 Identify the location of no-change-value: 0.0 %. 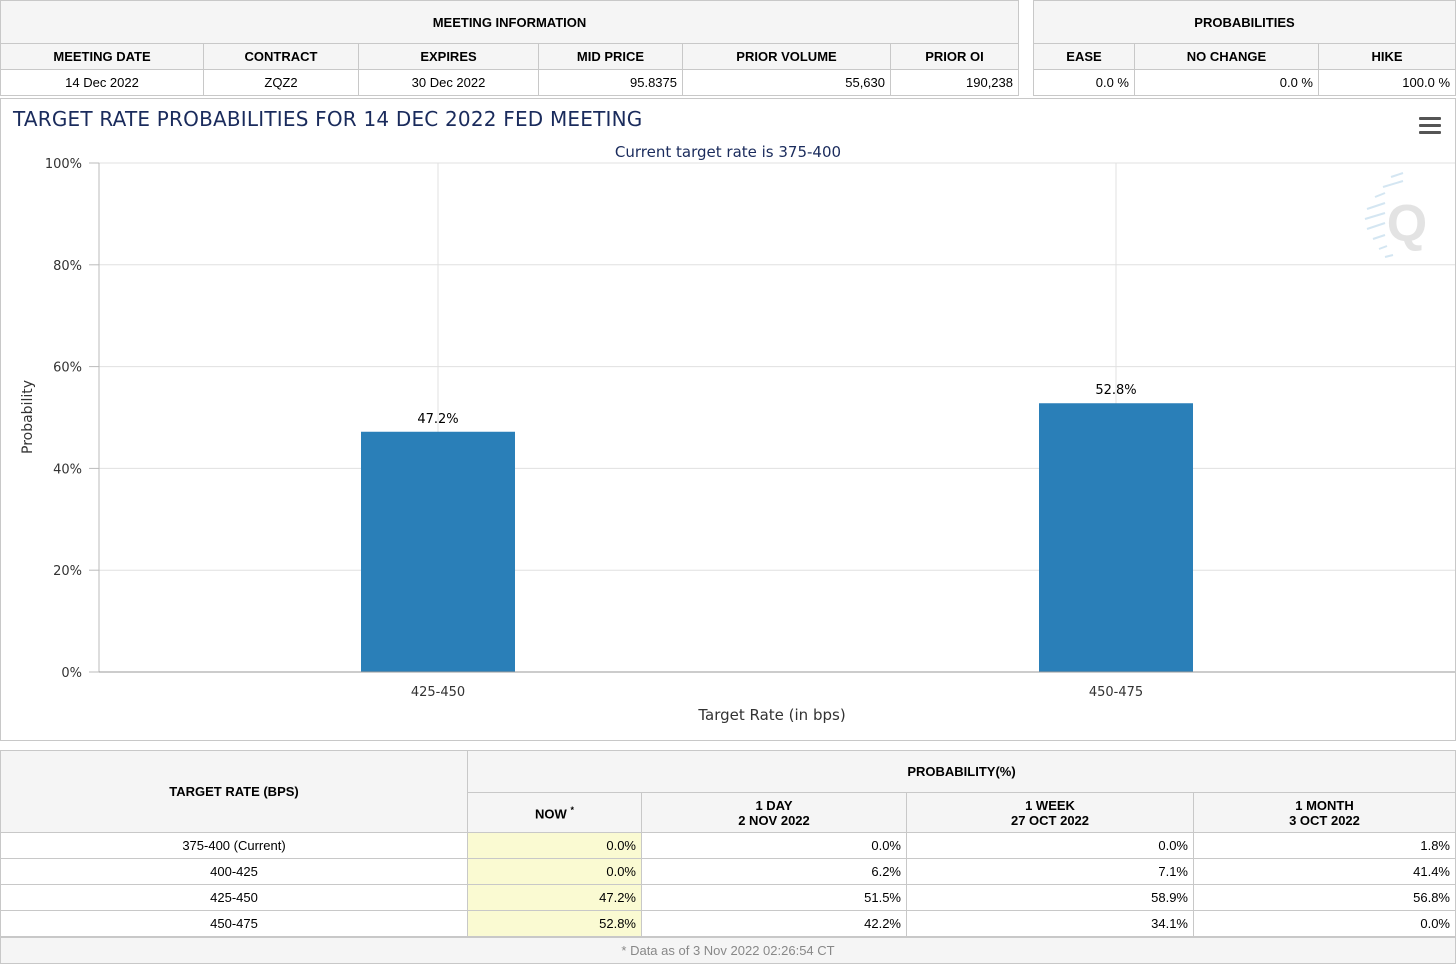
(1226, 82).